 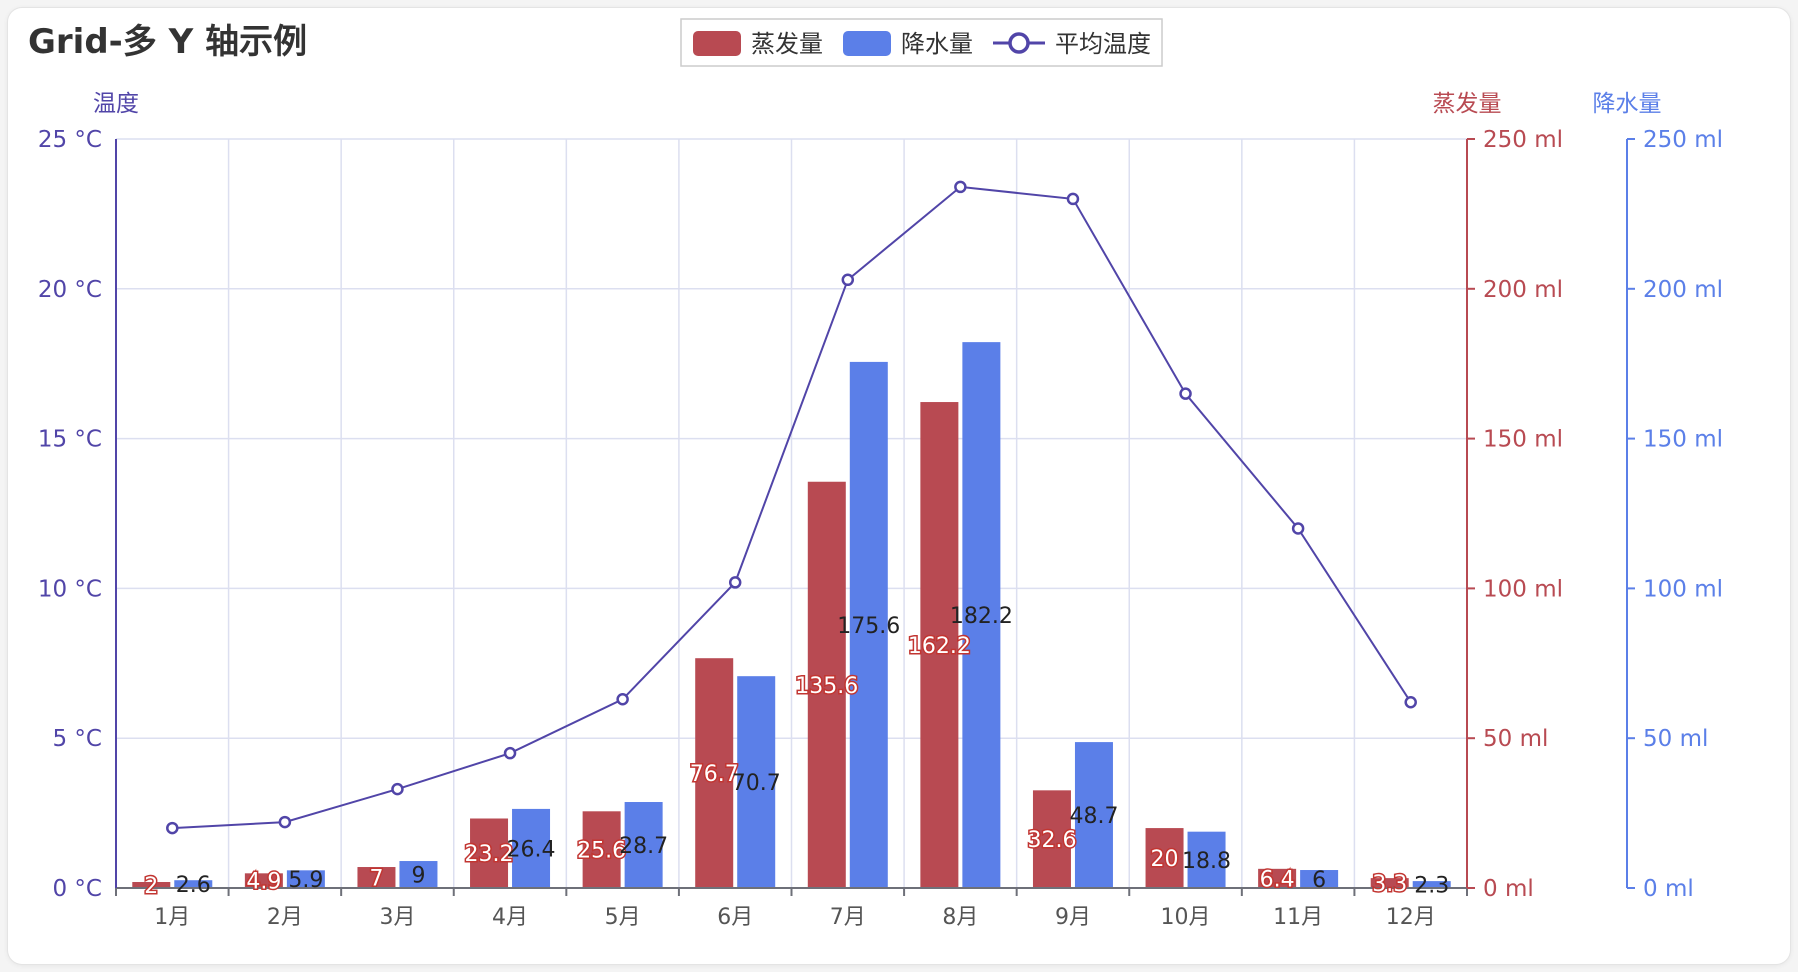 I want to click on data-label-precipitation: 6, so click(x=1319, y=880).